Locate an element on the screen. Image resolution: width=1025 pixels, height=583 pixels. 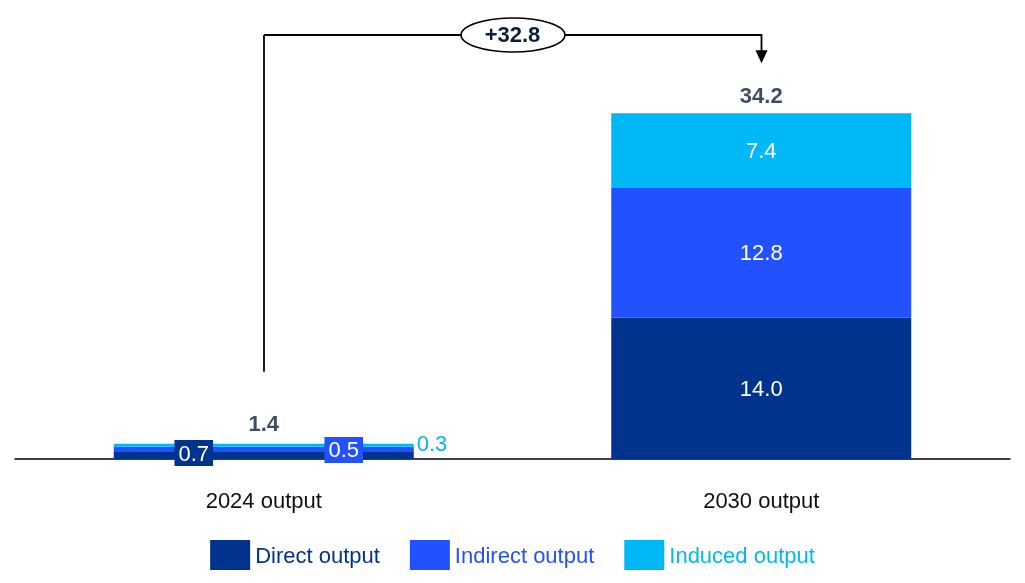
data-label: 0.5 is located at coordinates (344, 450).